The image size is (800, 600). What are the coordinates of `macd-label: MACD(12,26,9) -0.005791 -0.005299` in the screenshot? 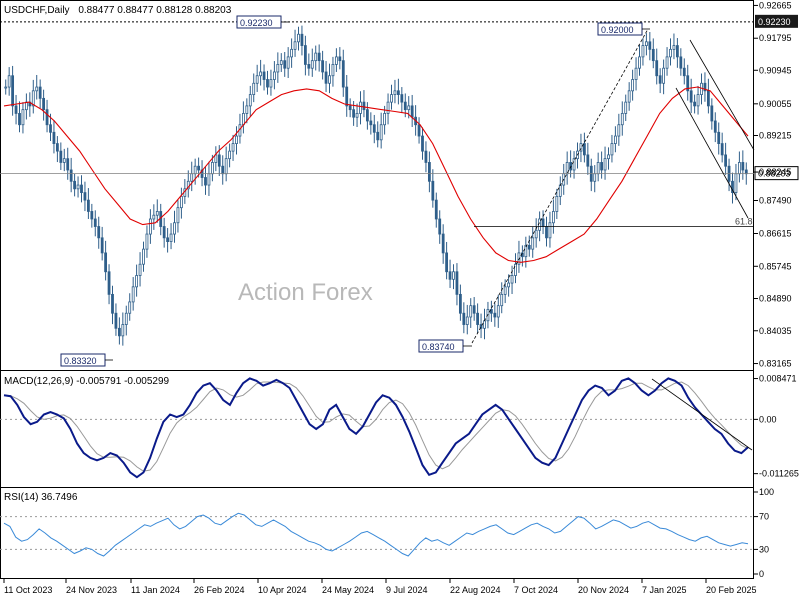 It's located at (87, 381).